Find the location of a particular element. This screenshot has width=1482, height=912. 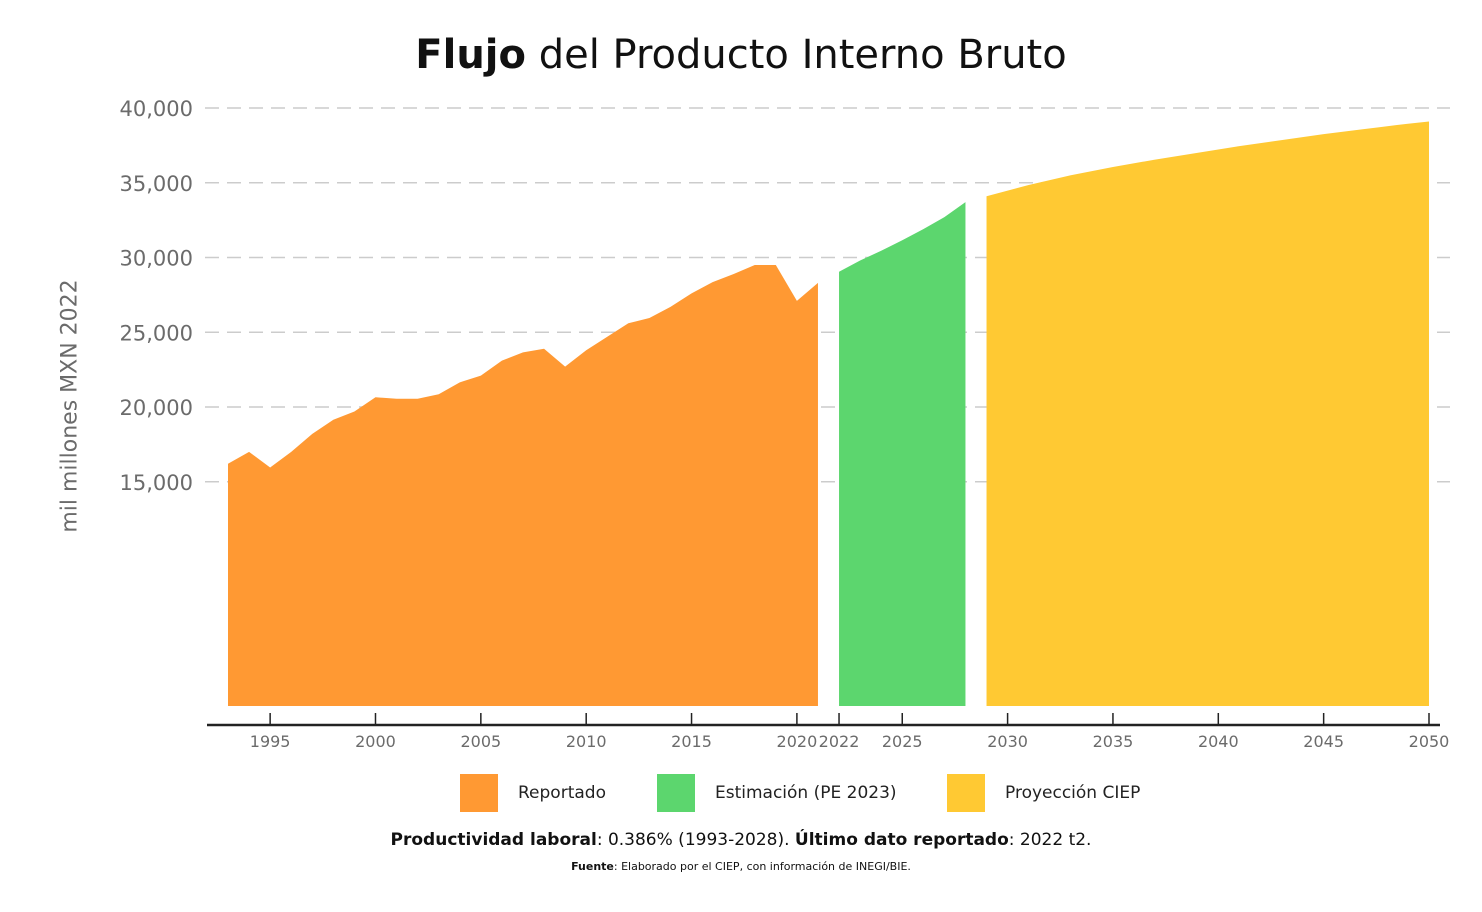

y-tick-label: 35,000 is located at coordinates (156, 184).